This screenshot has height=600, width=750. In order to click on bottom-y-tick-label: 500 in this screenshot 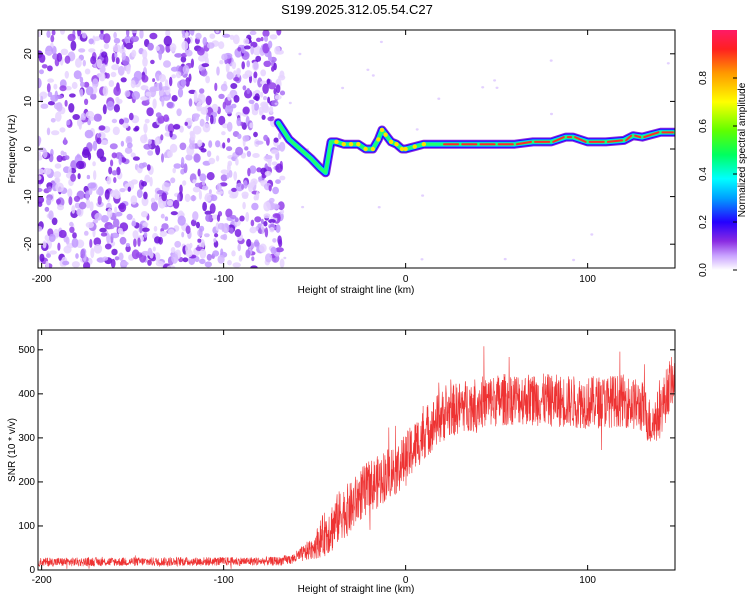, I will do `click(26, 350)`.